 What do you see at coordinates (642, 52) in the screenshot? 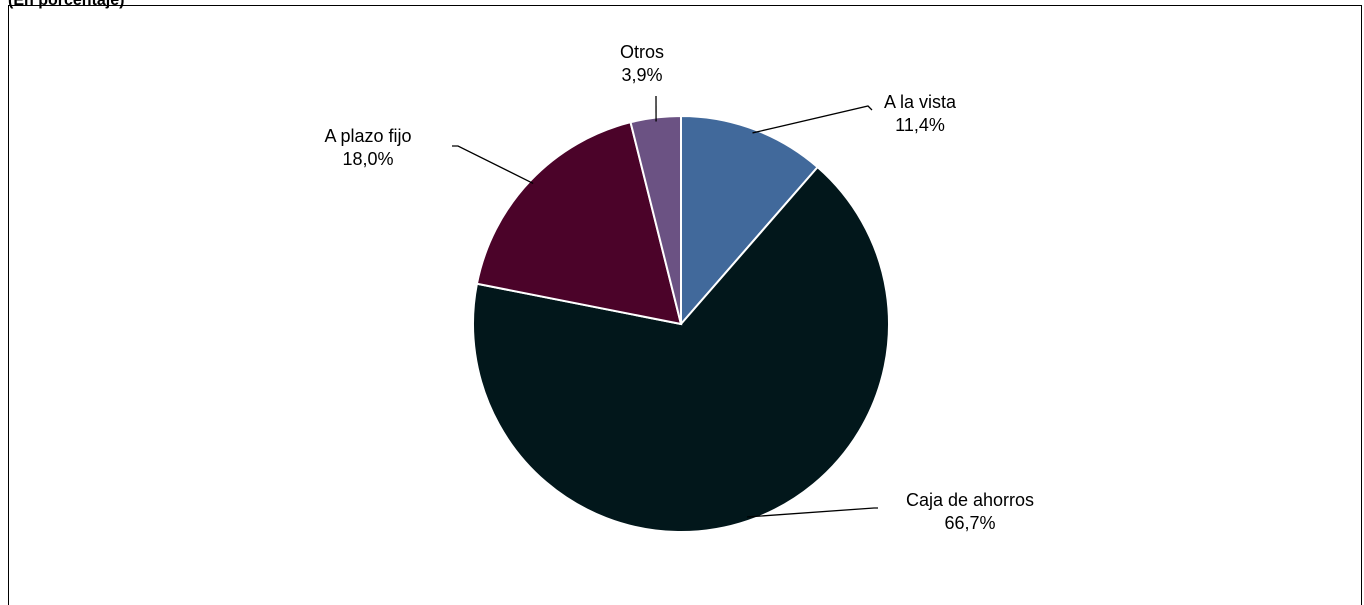
I see `slice-label-otros: Otros` at bounding box center [642, 52].